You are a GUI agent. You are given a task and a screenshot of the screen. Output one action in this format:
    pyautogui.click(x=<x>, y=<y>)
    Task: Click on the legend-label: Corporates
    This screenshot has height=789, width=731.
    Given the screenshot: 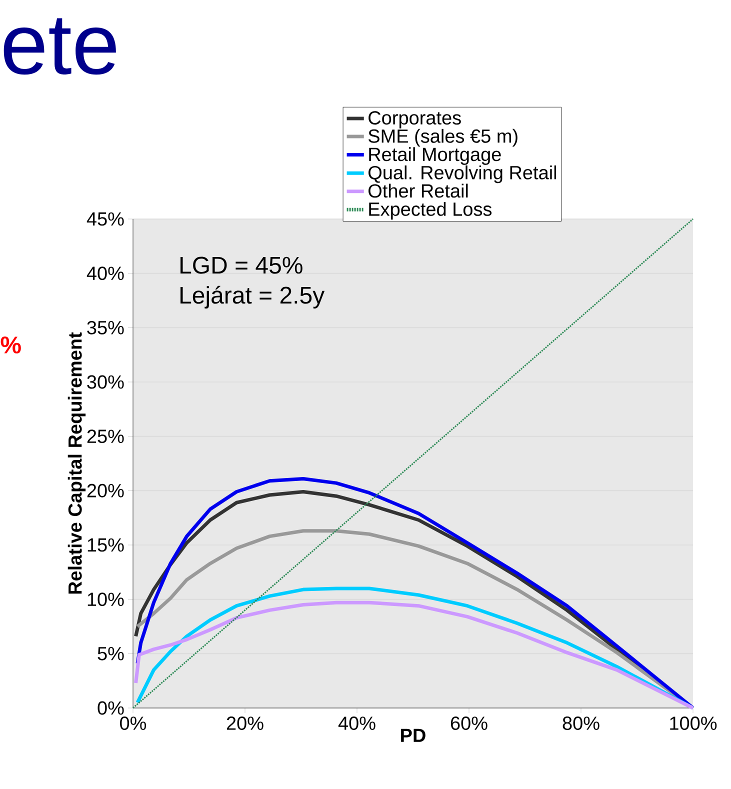 What is the action you would take?
    pyautogui.click(x=414, y=119)
    